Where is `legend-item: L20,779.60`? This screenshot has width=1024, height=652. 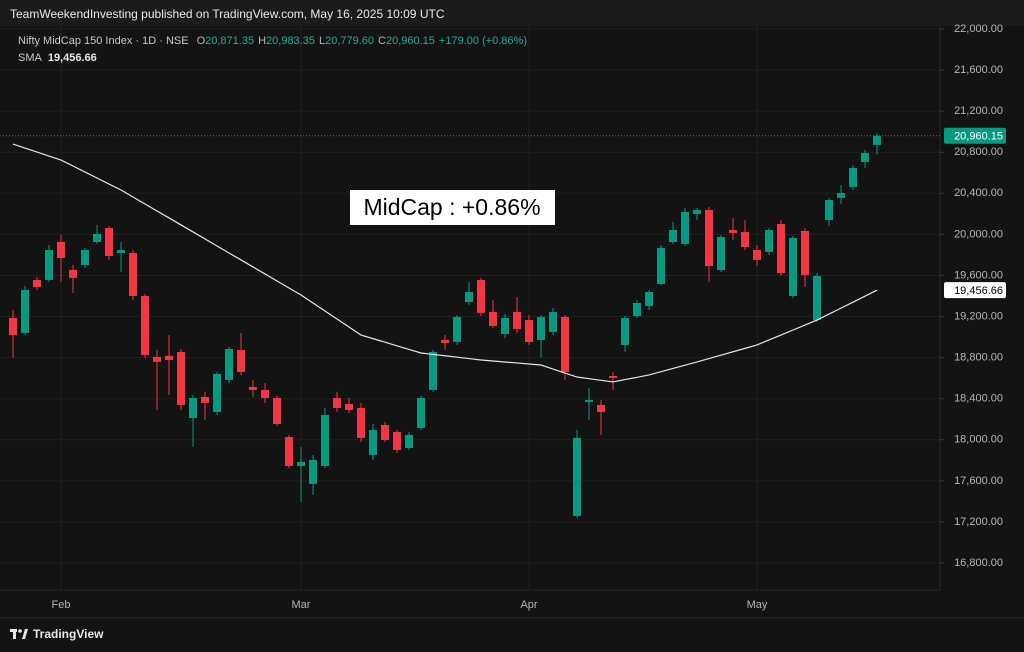 legend-item: L20,779.60 is located at coordinates (346, 41).